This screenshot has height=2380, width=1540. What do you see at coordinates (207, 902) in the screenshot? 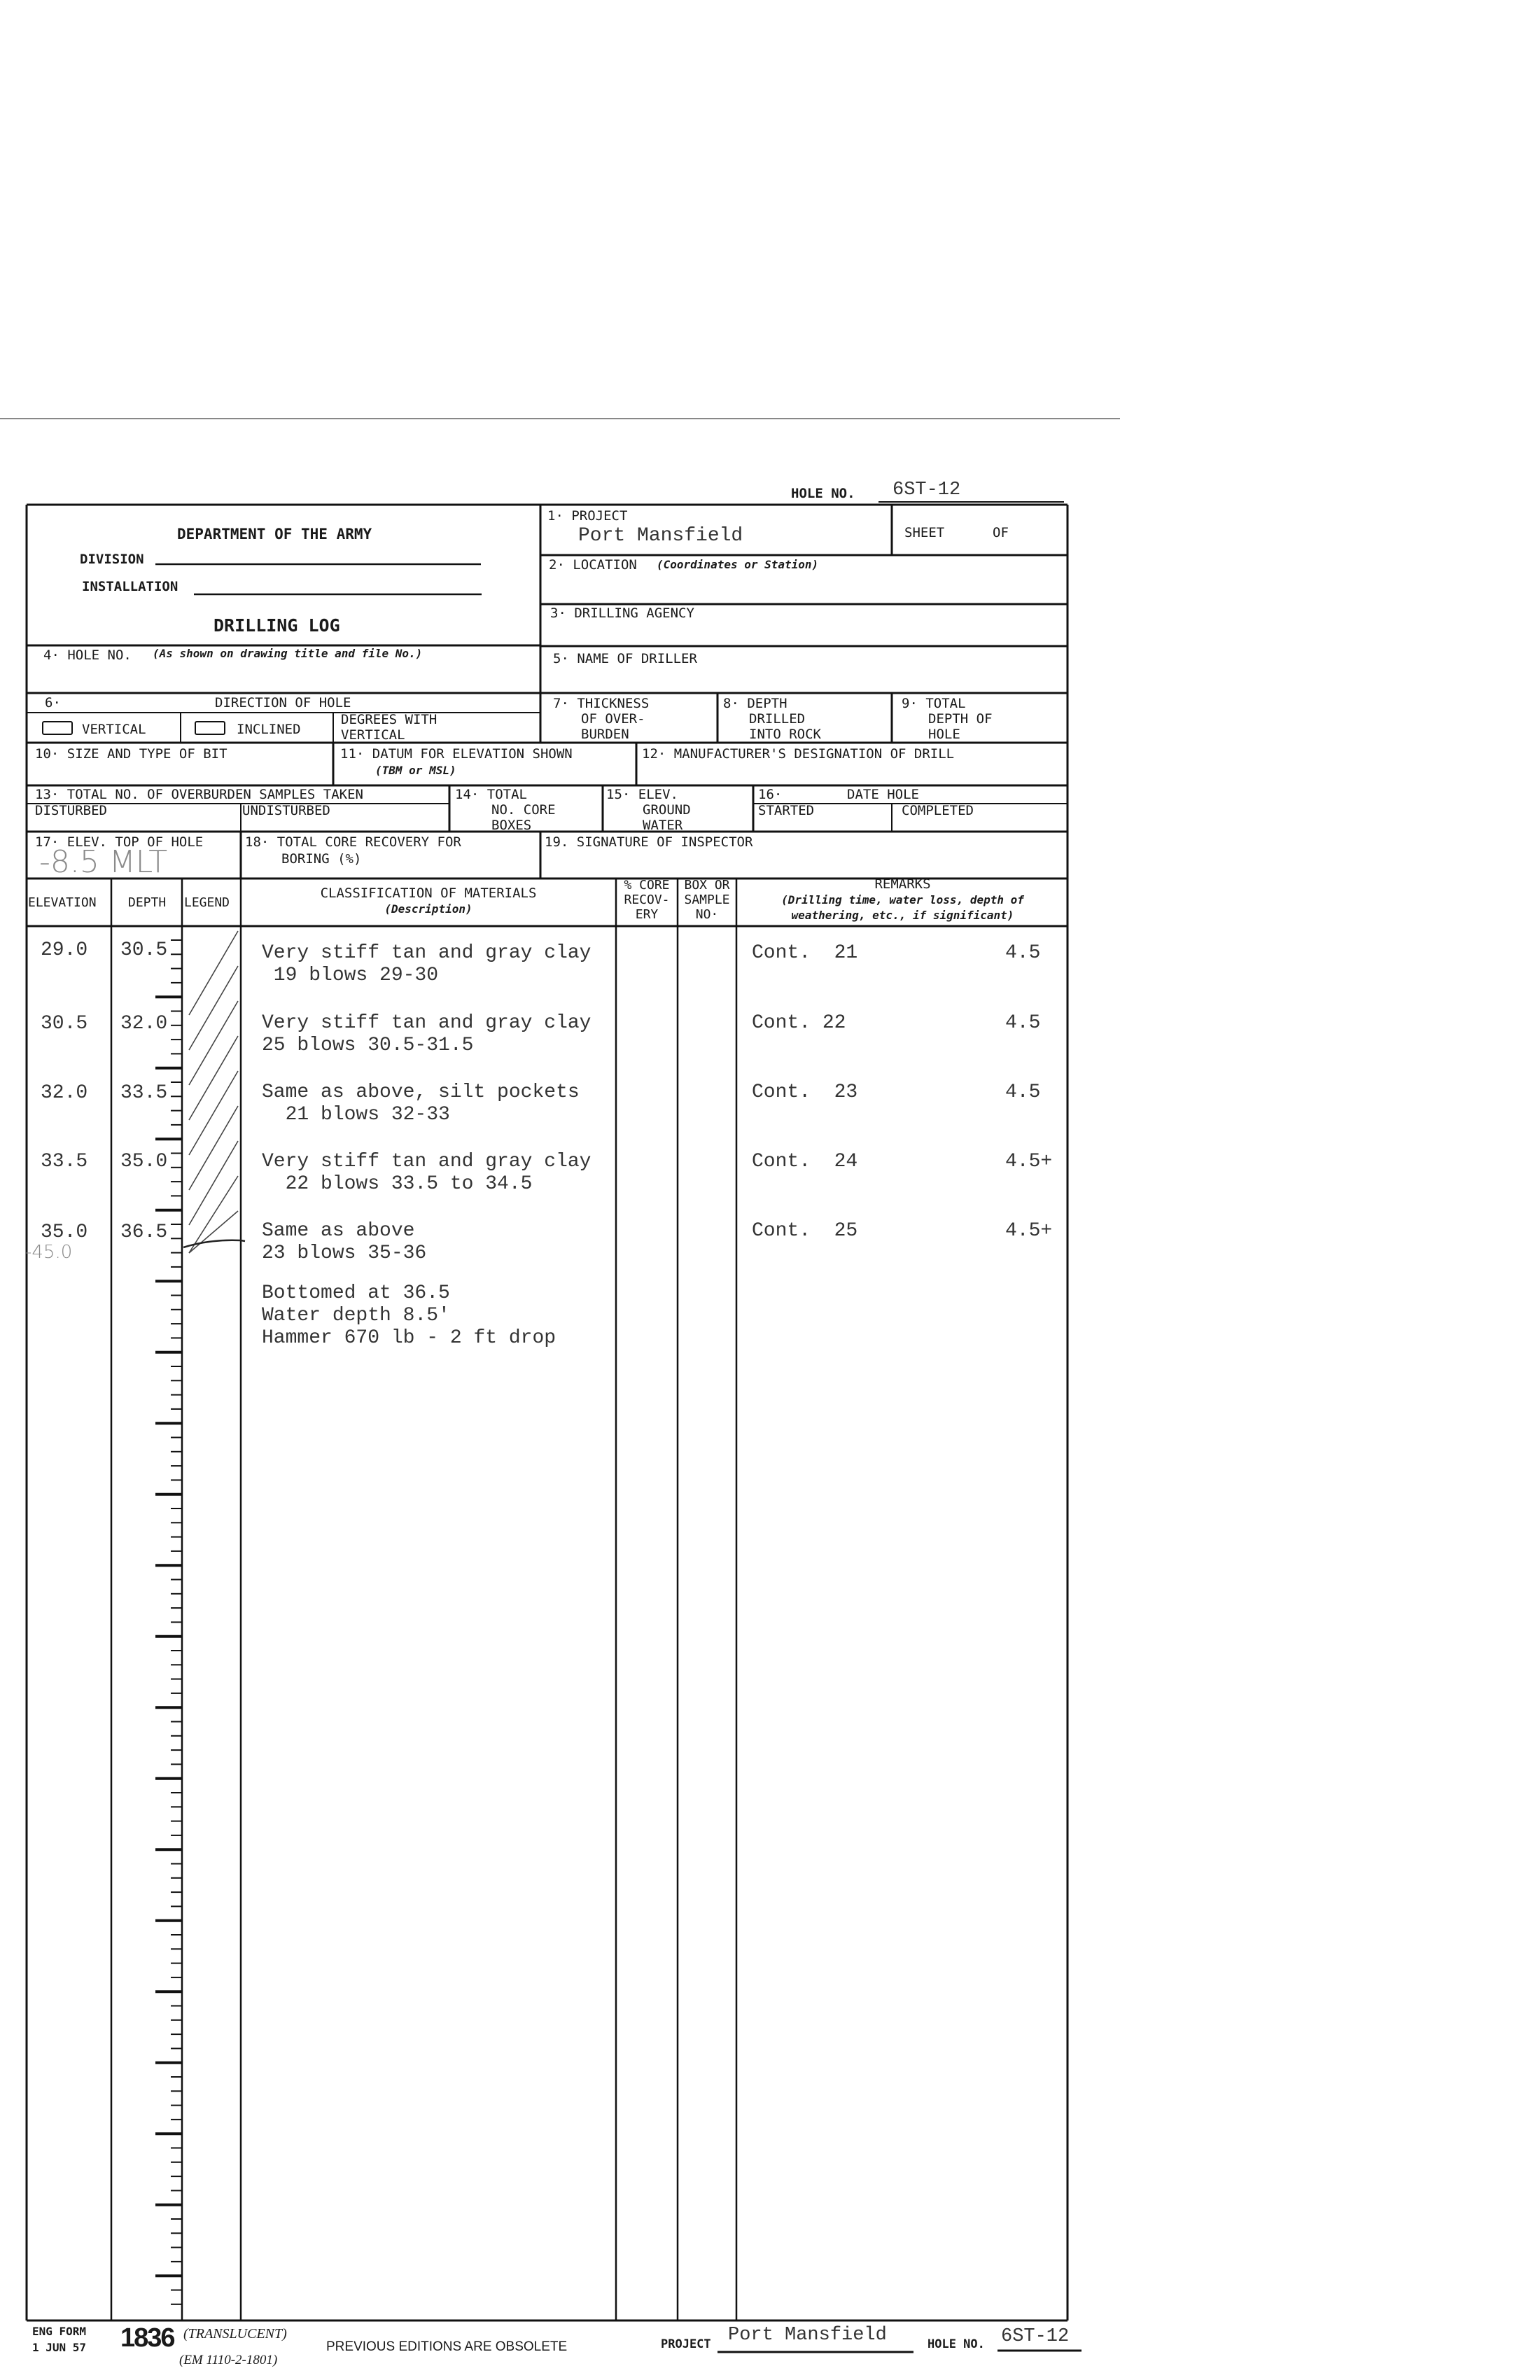
I see `col-legend: LEGEND` at bounding box center [207, 902].